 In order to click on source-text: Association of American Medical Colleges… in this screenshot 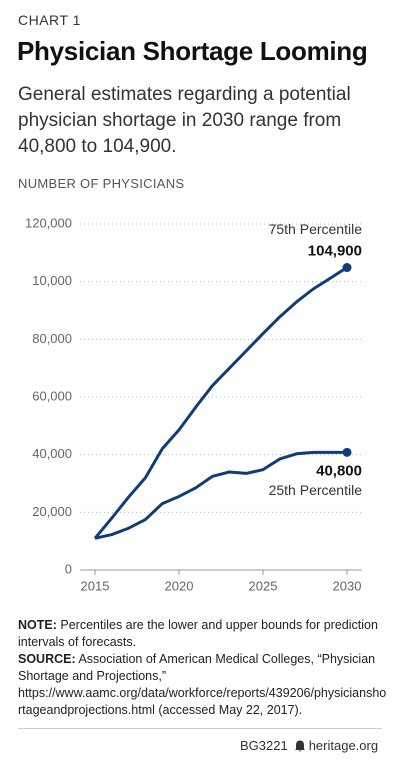, I will do `click(202, 684)`.